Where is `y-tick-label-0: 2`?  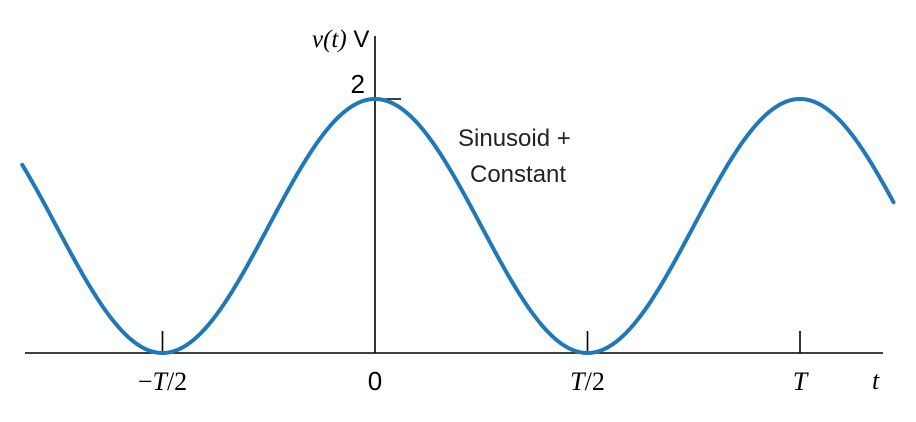 y-tick-label-0: 2 is located at coordinates (358, 84).